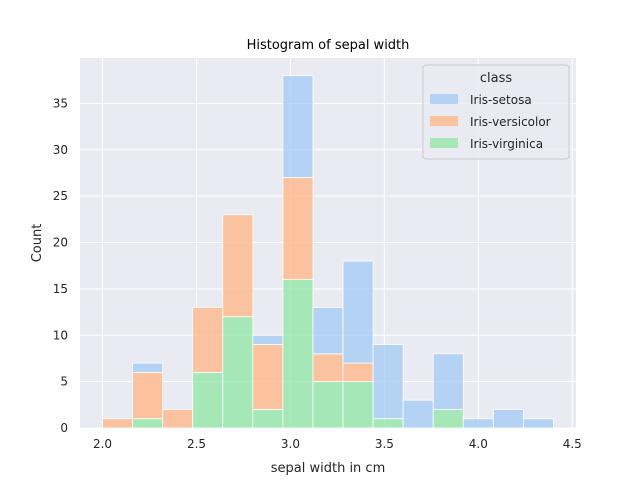  Describe the element at coordinates (510, 122) in the screenshot. I see `legend-label: Iris-versicolor` at that location.